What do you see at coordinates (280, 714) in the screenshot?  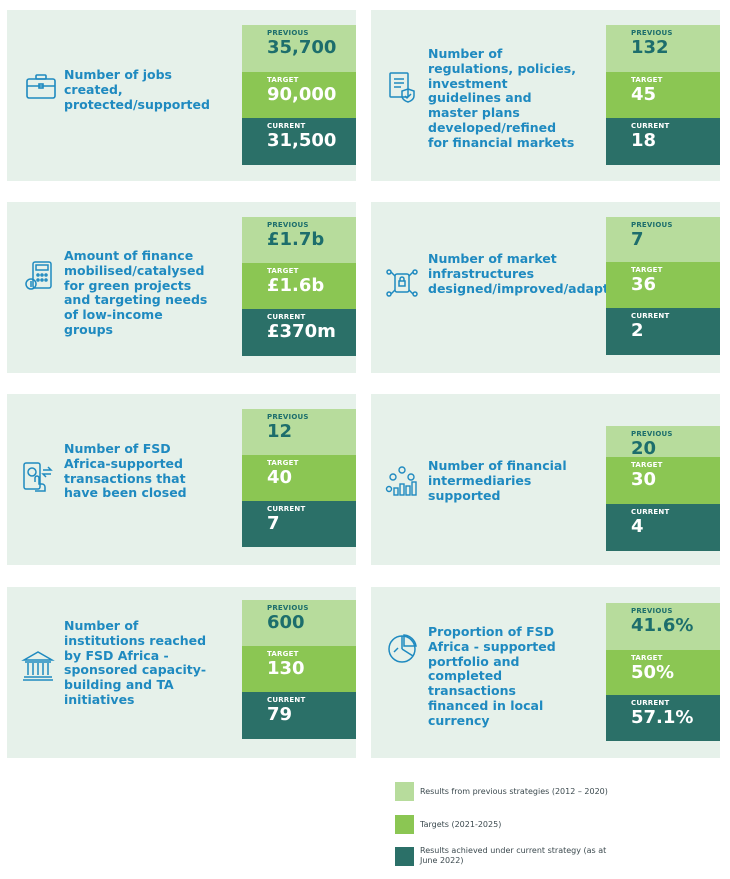 I see `current-value: 79` at bounding box center [280, 714].